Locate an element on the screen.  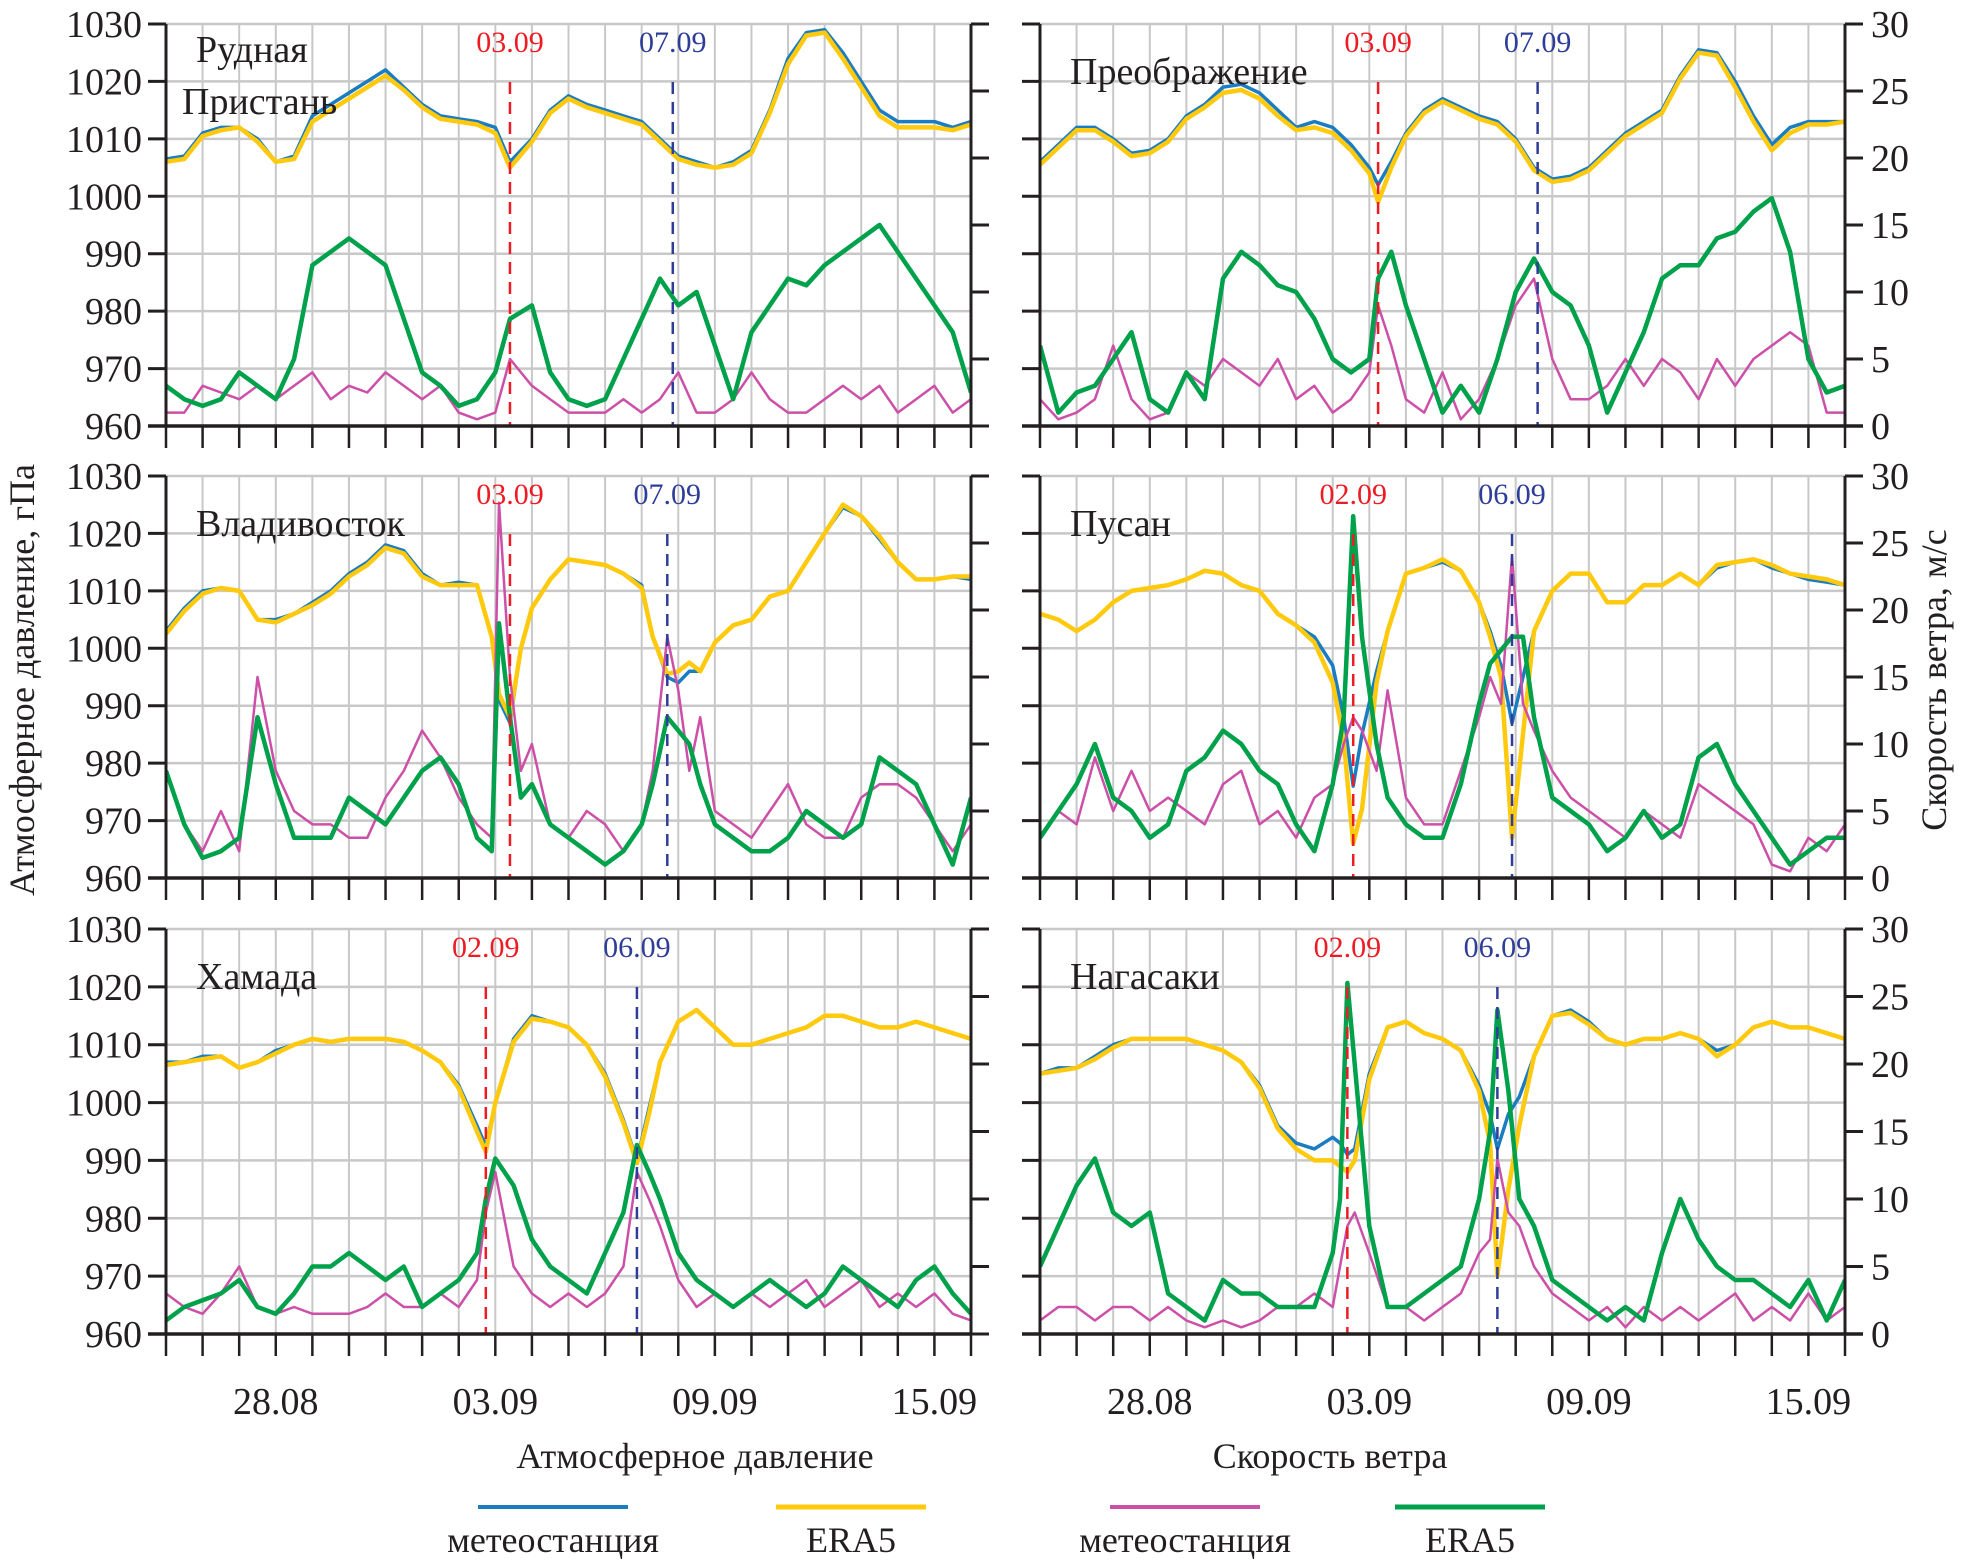
station-label: Нагасаки is located at coordinates (1145, 977).